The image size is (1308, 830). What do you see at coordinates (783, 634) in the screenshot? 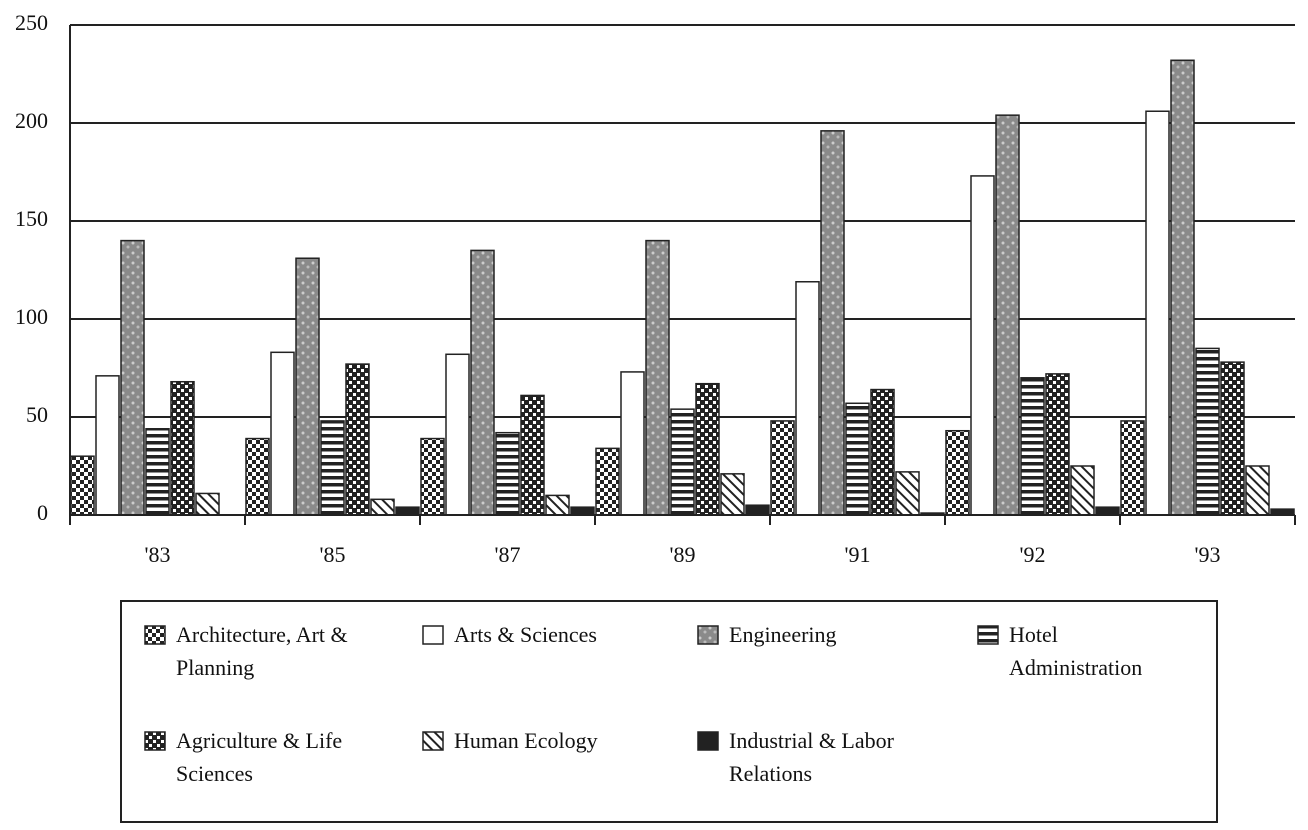
I see `legend-label: Engineering` at bounding box center [783, 634].